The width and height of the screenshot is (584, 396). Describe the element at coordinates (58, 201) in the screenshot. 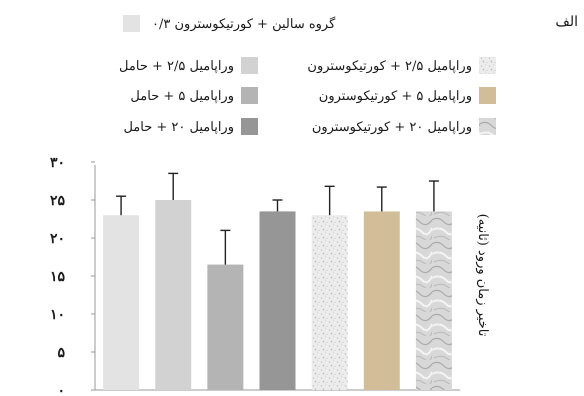

I see `y-tick-label: ۲۵` at that location.